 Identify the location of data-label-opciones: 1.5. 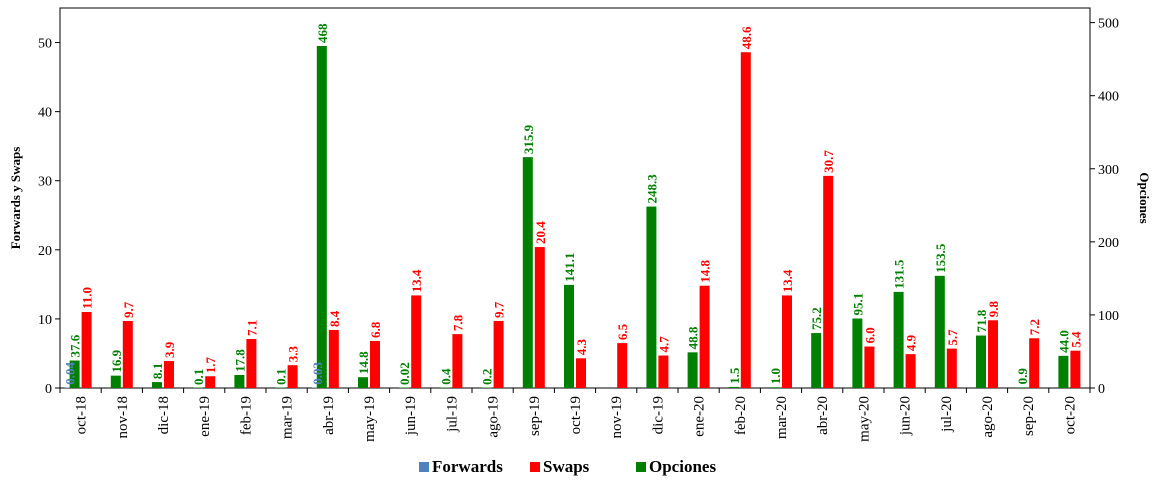
(734, 375).